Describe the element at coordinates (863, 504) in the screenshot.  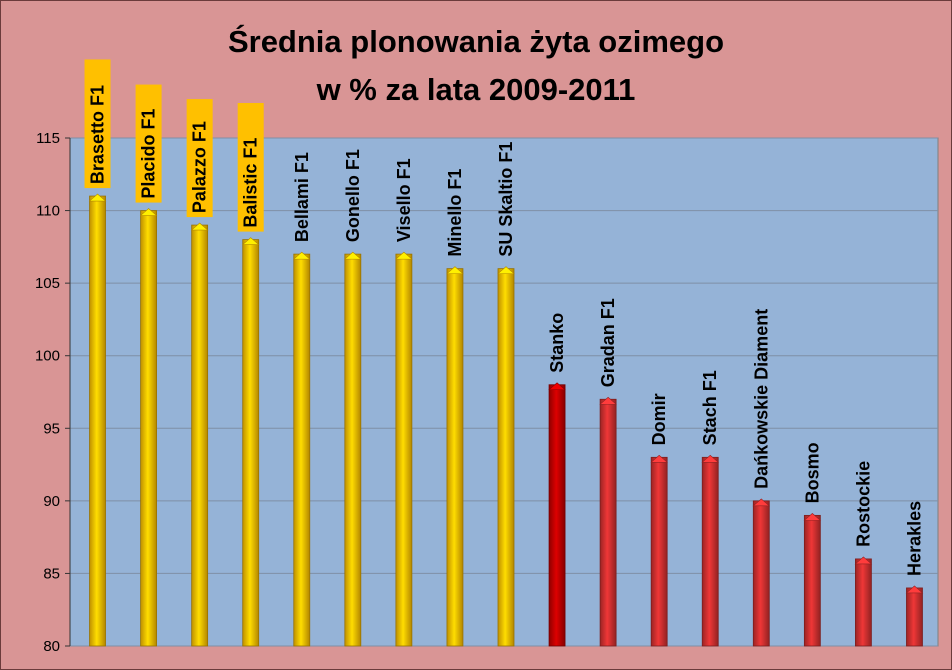
I see `category-label: Rostockie` at that location.